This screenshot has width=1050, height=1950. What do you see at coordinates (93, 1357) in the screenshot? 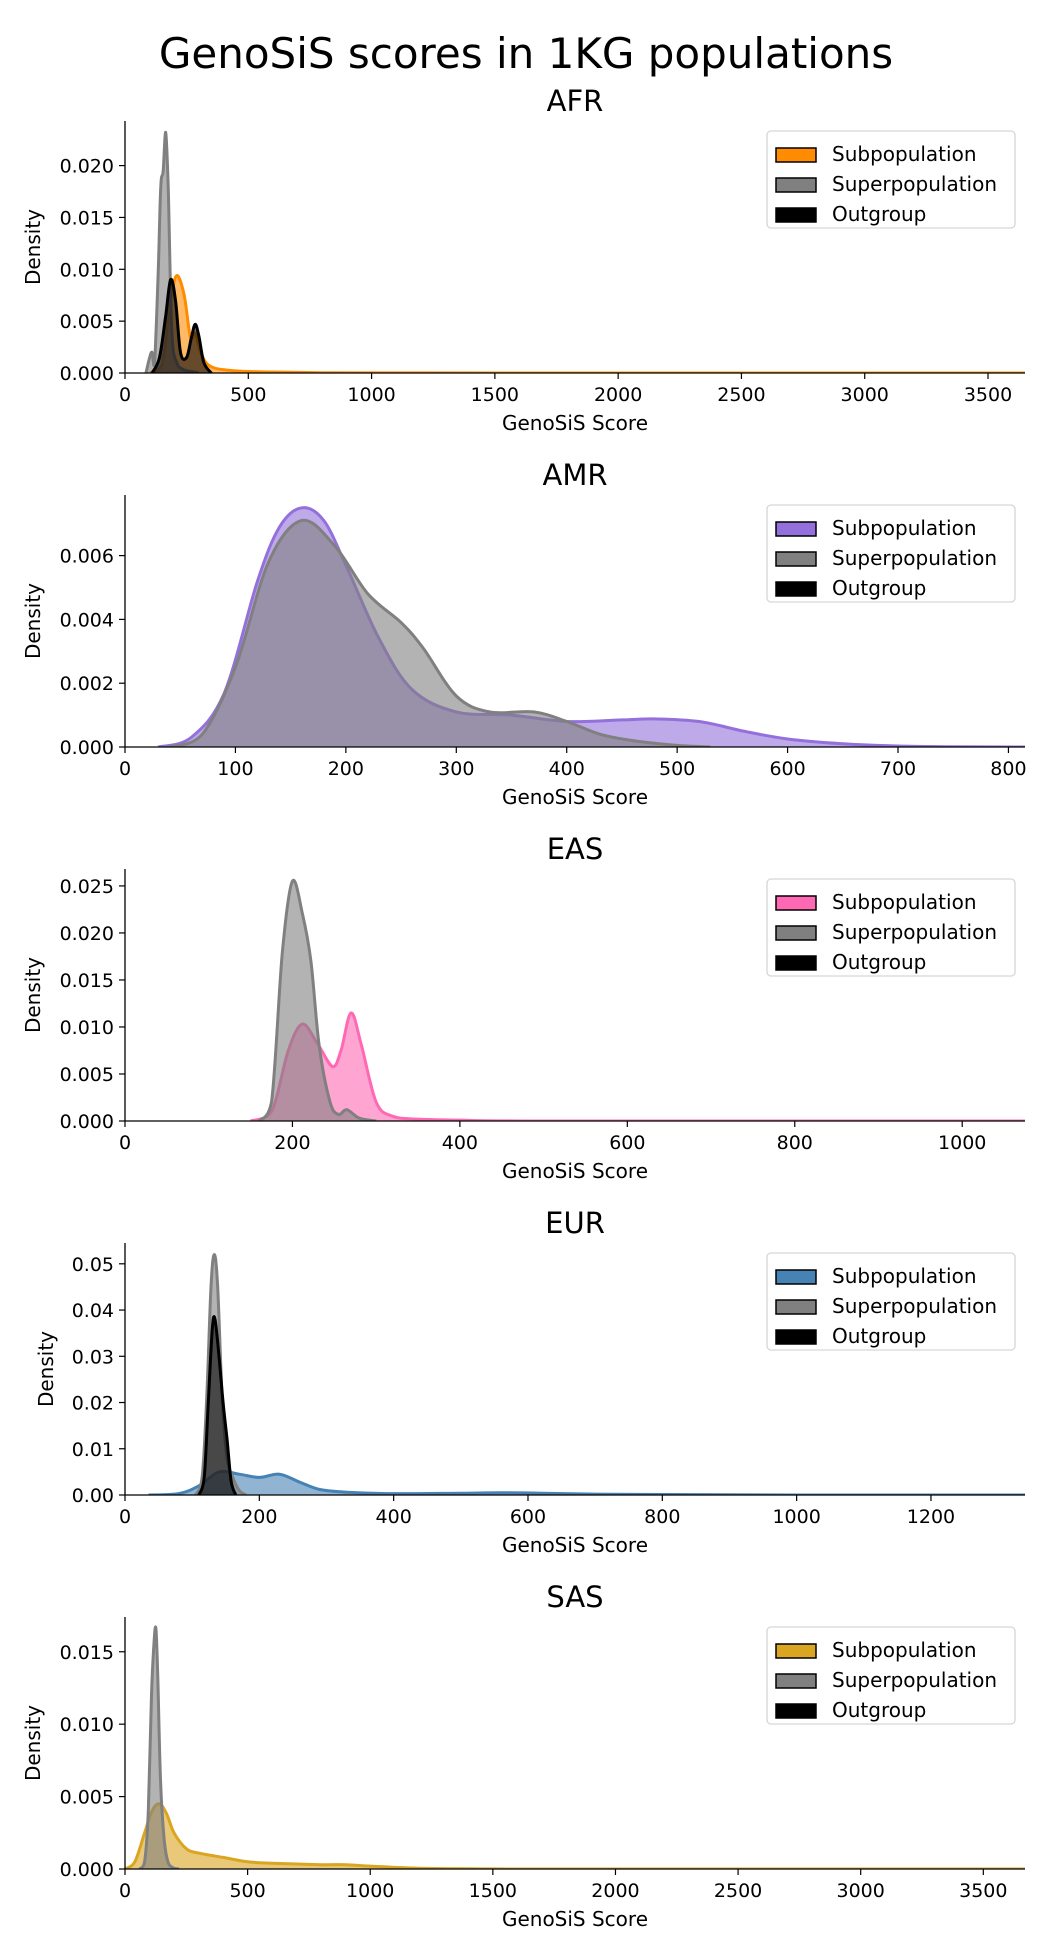
I see `y-tick-label: 0.03` at bounding box center [93, 1357].